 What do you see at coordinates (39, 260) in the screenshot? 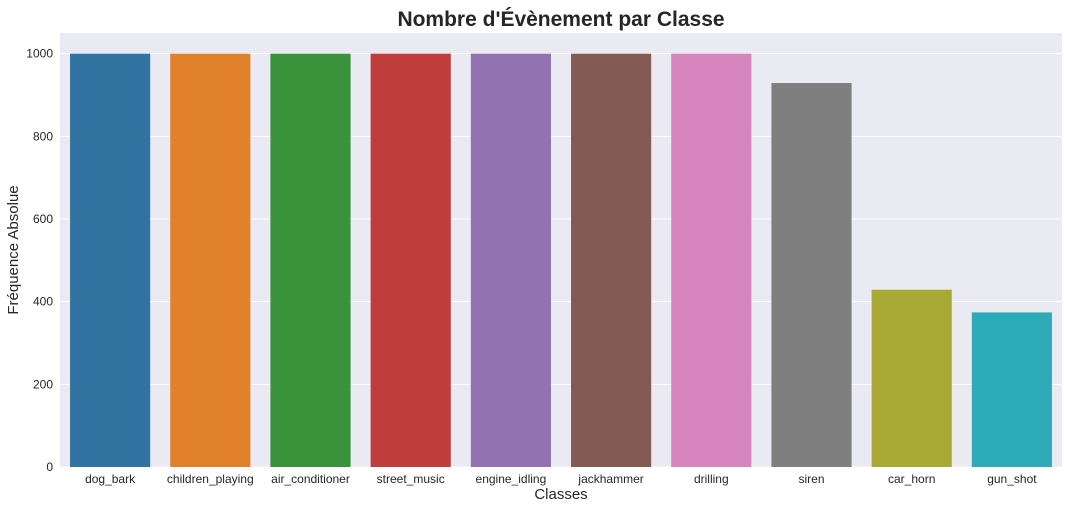
I see `y-axis-ticks: 0 200 400 600 800 1000` at bounding box center [39, 260].